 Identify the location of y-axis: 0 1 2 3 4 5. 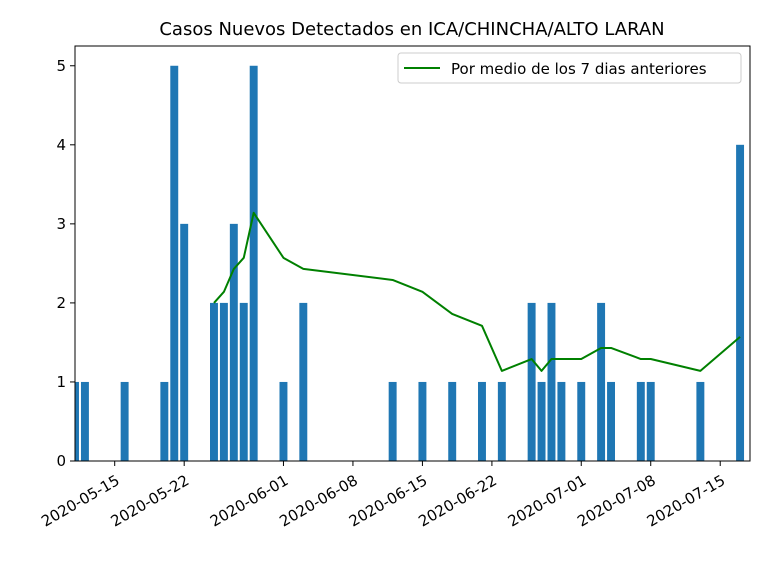
(65, 263).